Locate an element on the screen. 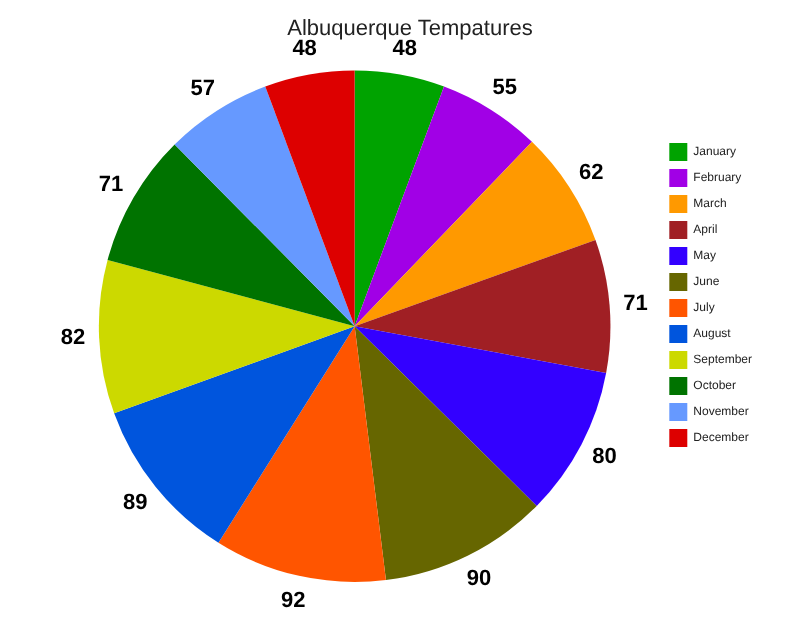 Image resolution: width=800 pixels, height=618 pixels. data-label: 55 is located at coordinates (504, 87).